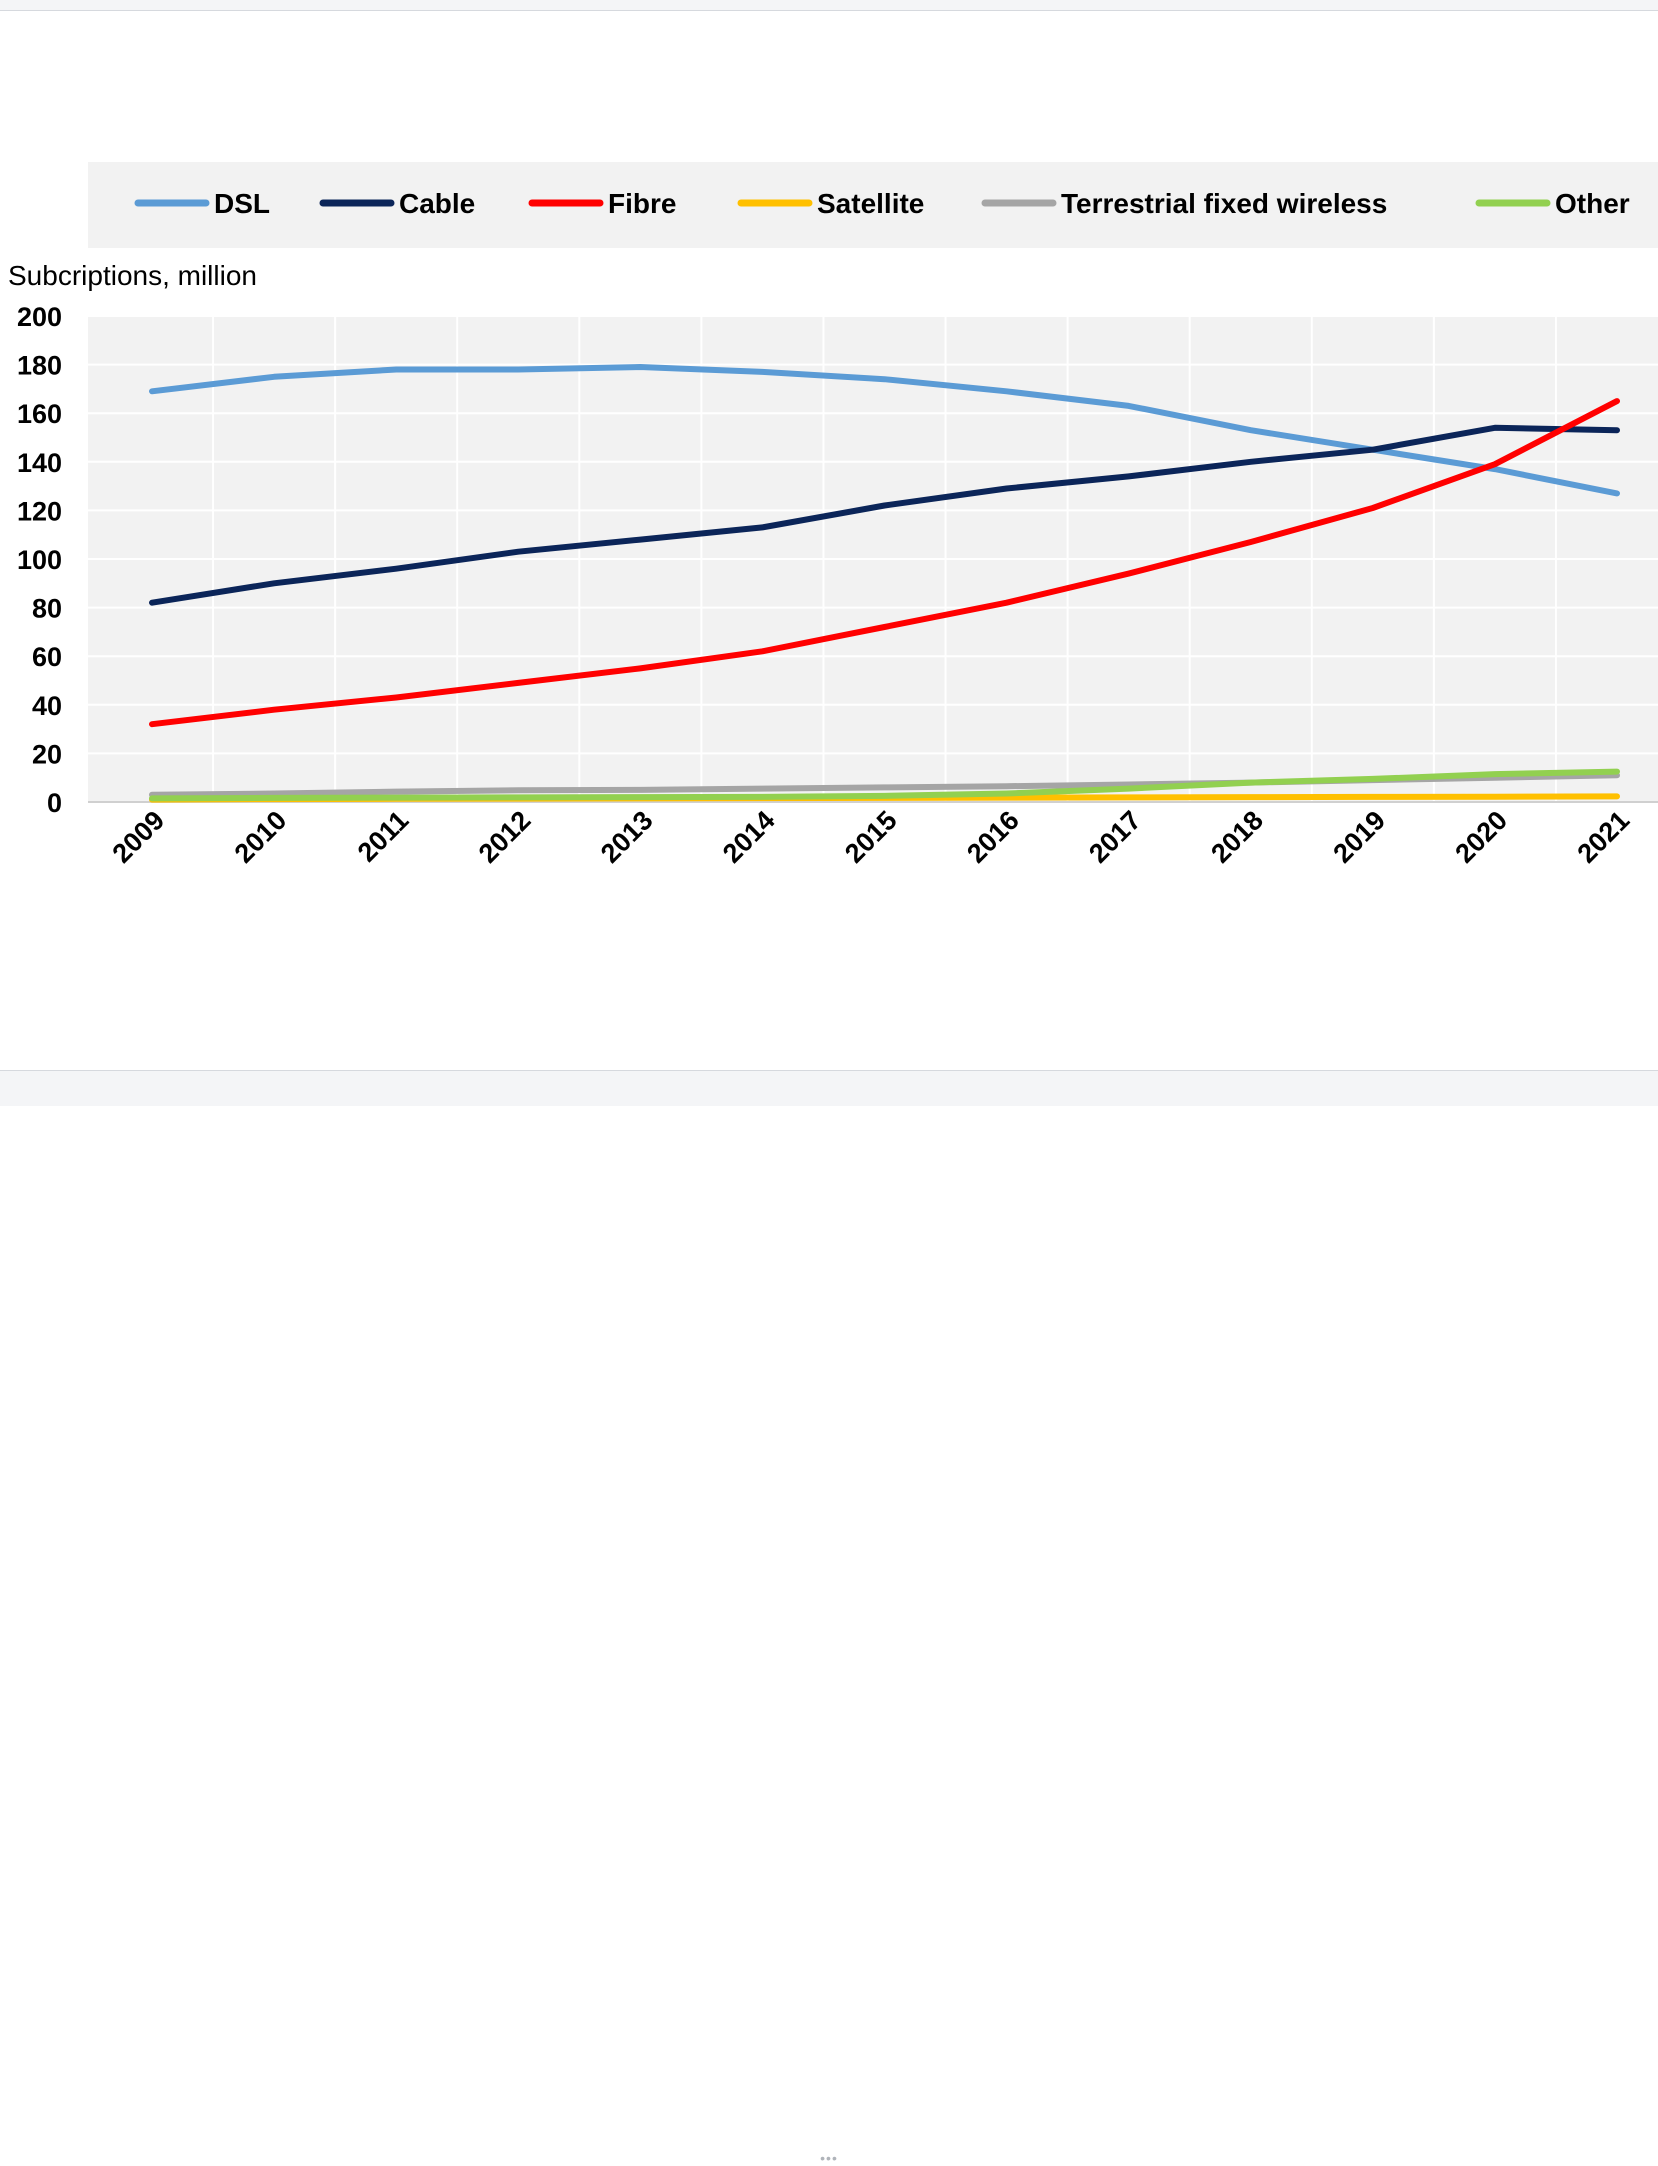 The width and height of the screenshot is (1658, 2166). What do you see at coordinates (1552, 203) in the screenshot?
I see `legend-item-other: Other` at bounding box center [1552, 203].